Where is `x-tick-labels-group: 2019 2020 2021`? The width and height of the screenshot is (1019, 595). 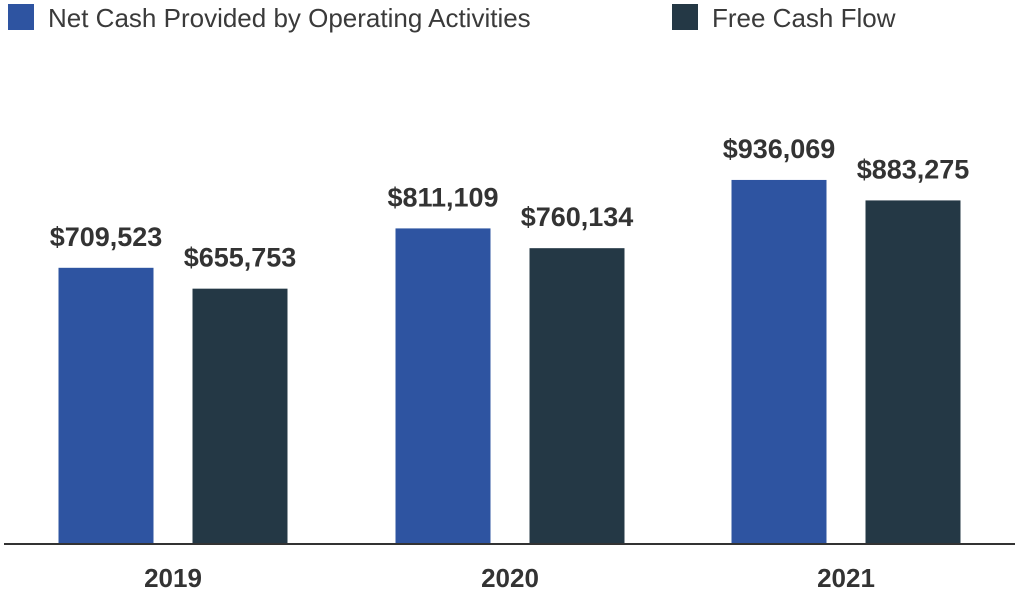
x-tick-labels-group: 2019 2020 2021 is located at coordinates (509, 578).